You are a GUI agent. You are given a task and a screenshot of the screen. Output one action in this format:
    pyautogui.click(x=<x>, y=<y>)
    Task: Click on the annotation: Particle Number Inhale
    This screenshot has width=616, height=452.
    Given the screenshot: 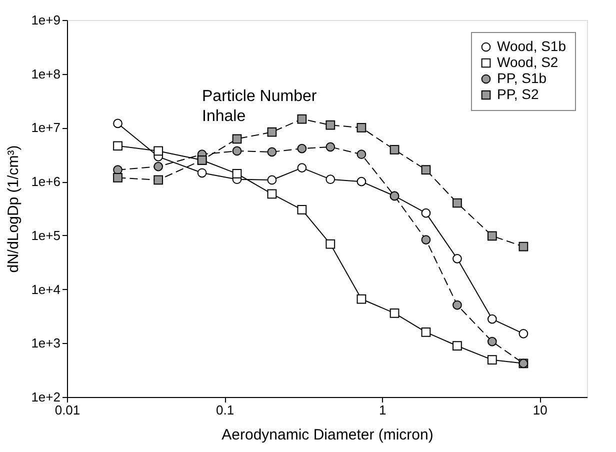 What is the action you would take?
    pyautogui.click(x=260, y=106)
    